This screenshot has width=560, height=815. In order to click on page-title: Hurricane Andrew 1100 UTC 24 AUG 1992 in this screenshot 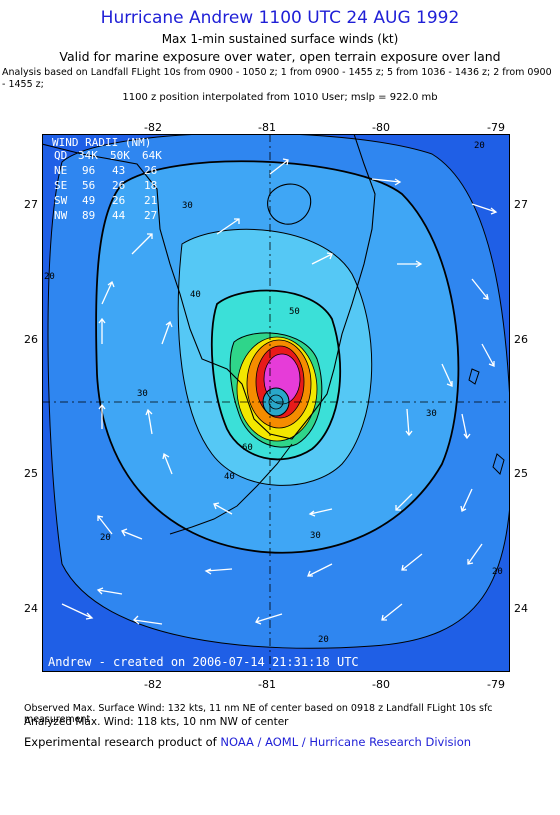, I will do `click(280, 18)`.